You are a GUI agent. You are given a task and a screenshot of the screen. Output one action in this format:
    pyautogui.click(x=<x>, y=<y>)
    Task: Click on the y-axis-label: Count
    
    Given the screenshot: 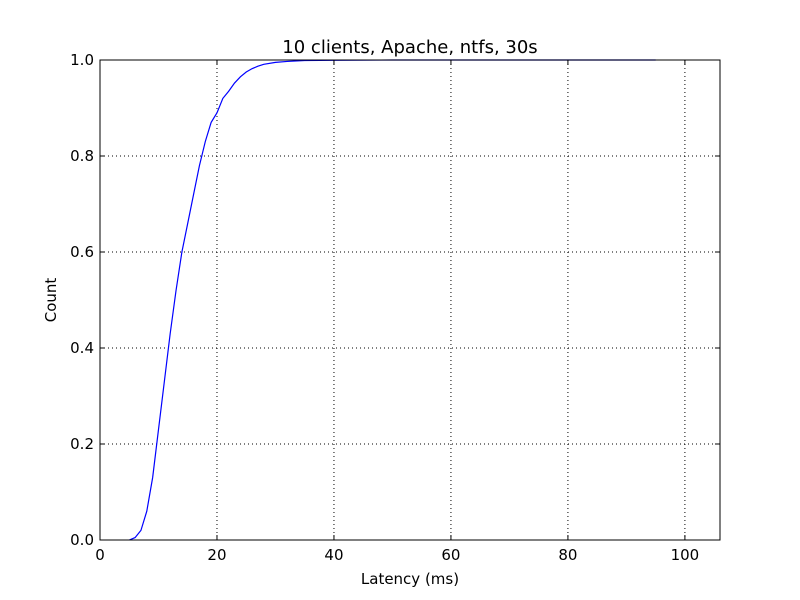 What is the action you would take?
    pyautogui.click(x=51, y=300)
    